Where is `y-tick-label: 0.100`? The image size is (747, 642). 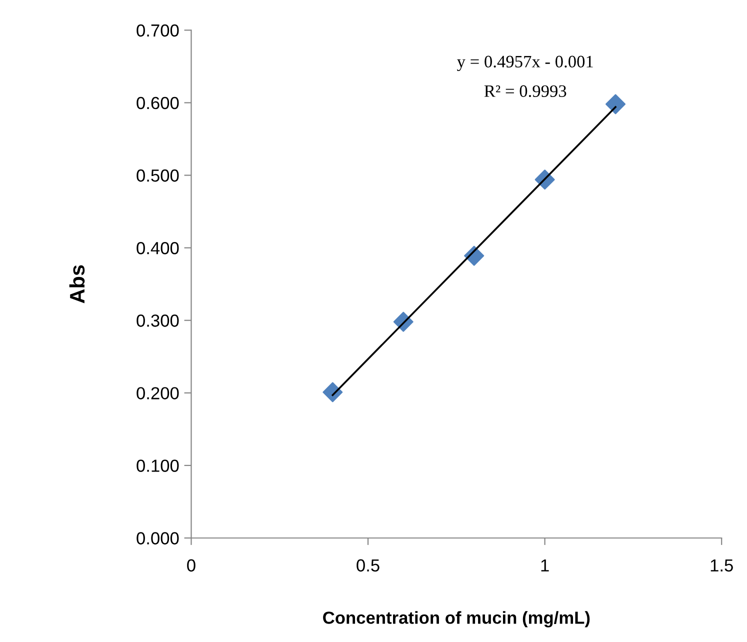
y-tick-label: 0.100 is located at coordinates (157, 466).